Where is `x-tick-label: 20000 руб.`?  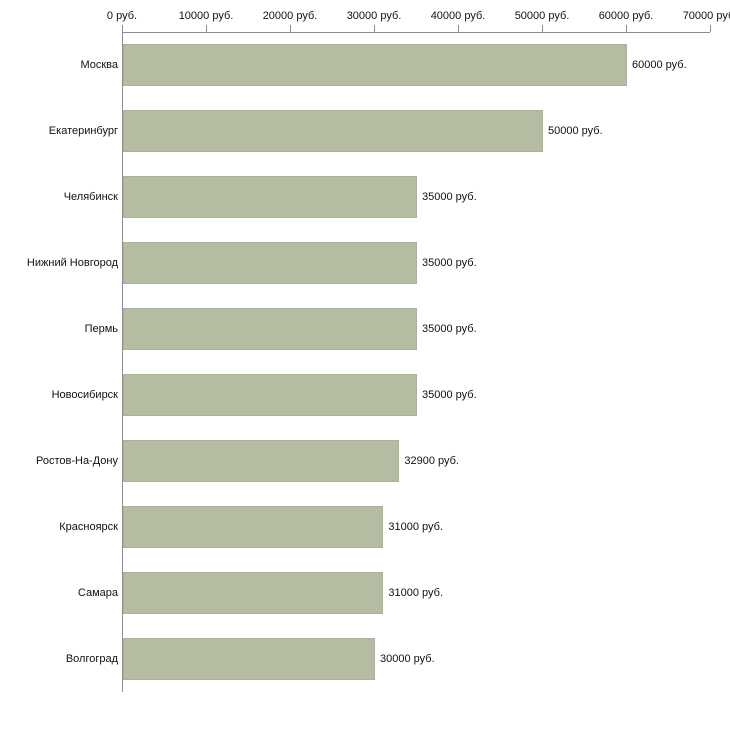
x-tick-label: 20000 руб. is located at coordinates (290, 16).